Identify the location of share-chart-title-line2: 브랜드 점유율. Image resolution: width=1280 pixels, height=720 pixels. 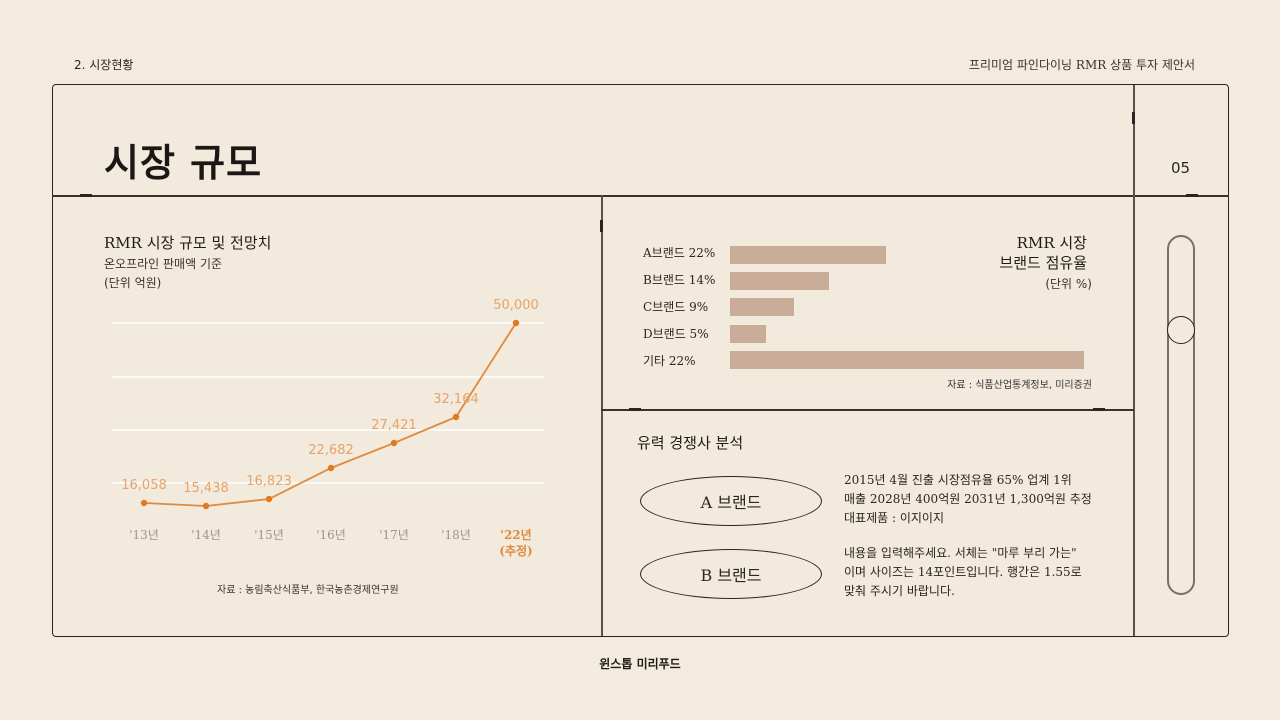
(1043, 263).